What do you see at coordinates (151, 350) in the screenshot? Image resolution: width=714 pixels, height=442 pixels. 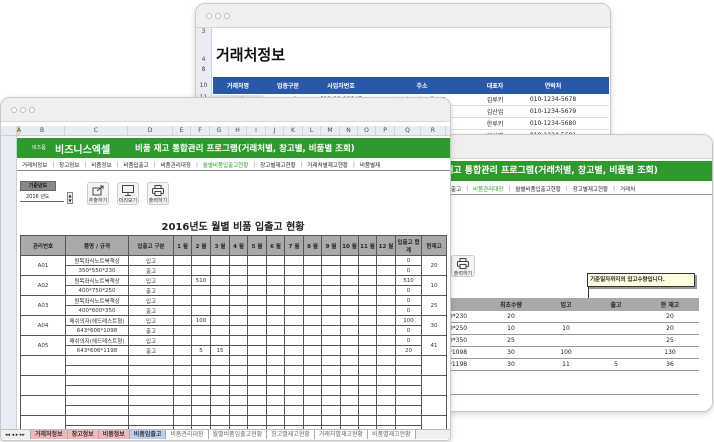 I see `io-type: 출고` at bounding box center [151, 350].